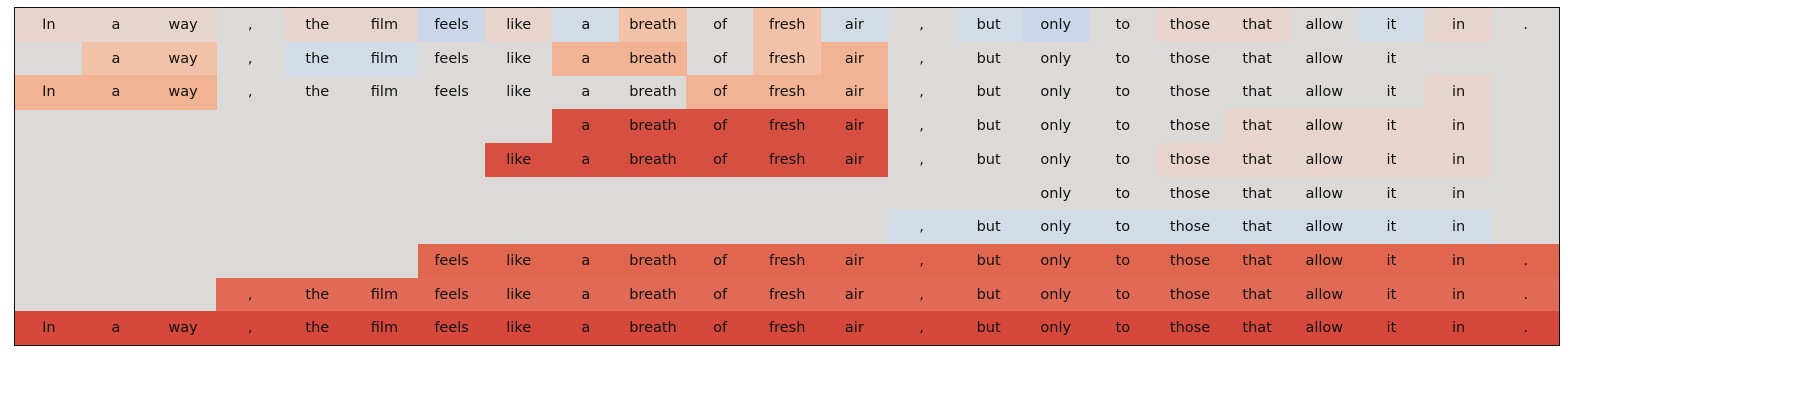 Image resolution: width=1807 pixels, height=412 pixels. Describe the element at coordinates (49, 328) in the screenshot. I see `heatmap-cell: In` at that location.